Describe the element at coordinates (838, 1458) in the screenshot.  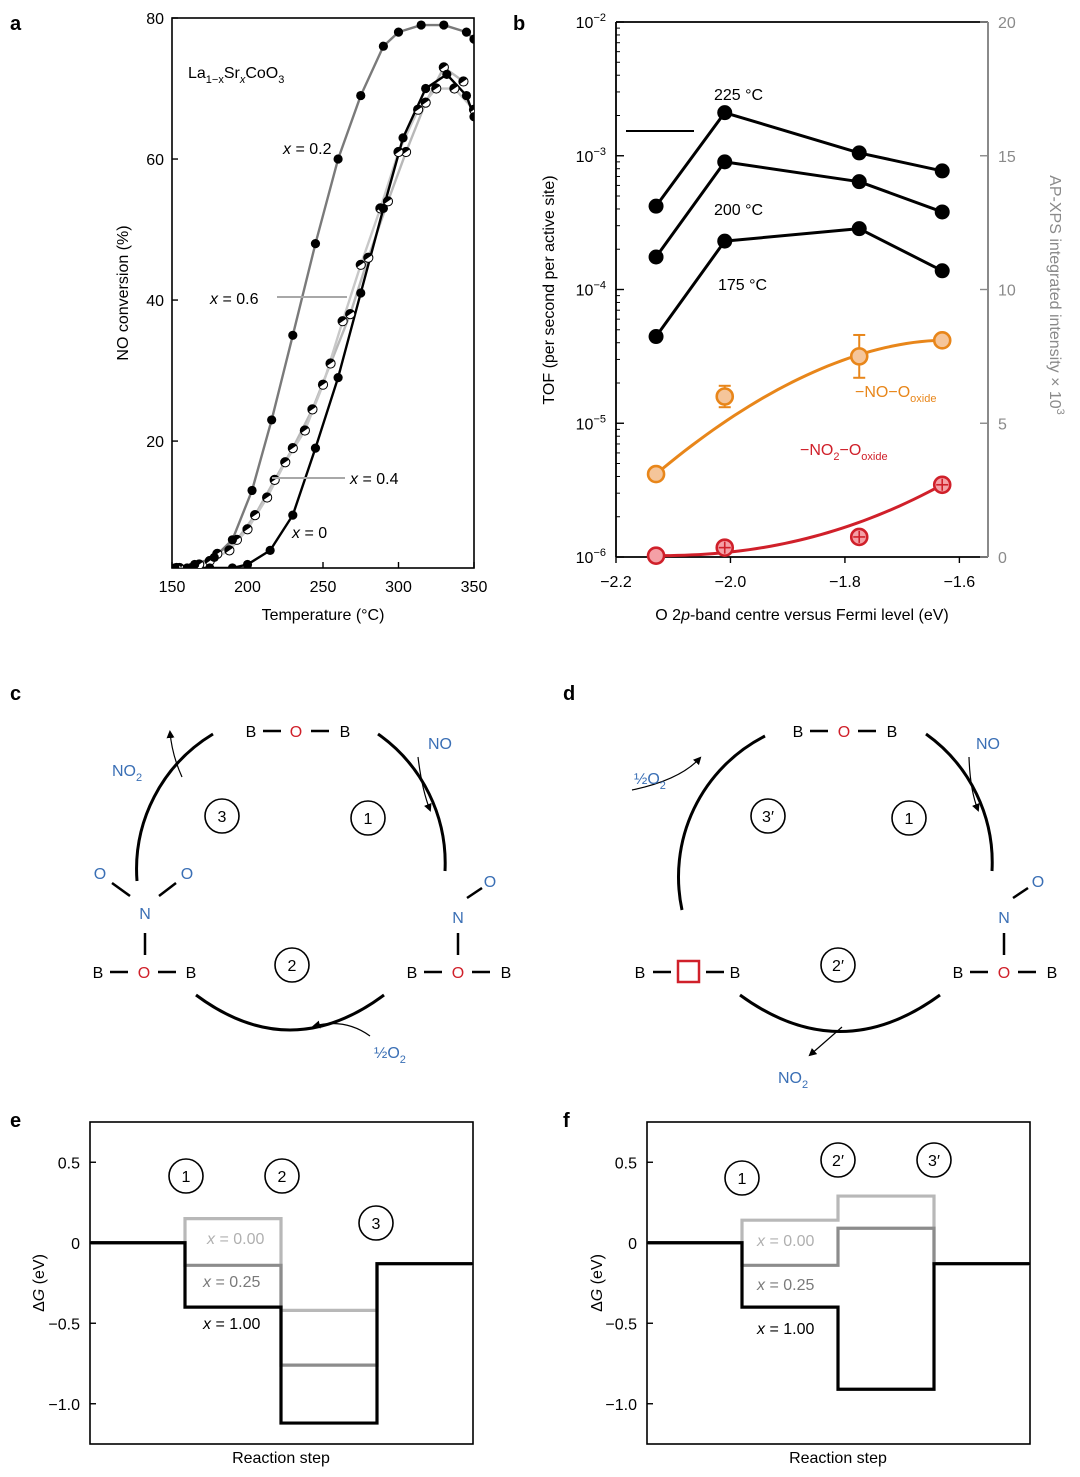
I see `panel-f-xlabel: Reaction step` at that location.